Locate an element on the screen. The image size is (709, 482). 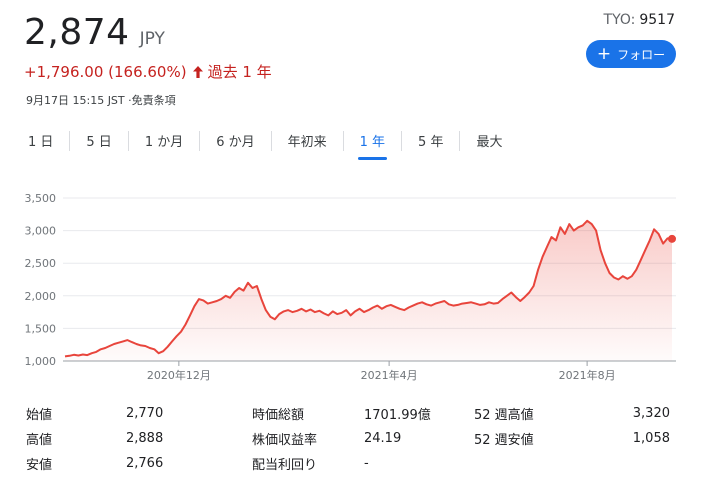
plus-icon: + is located at coordinates (604, 53).